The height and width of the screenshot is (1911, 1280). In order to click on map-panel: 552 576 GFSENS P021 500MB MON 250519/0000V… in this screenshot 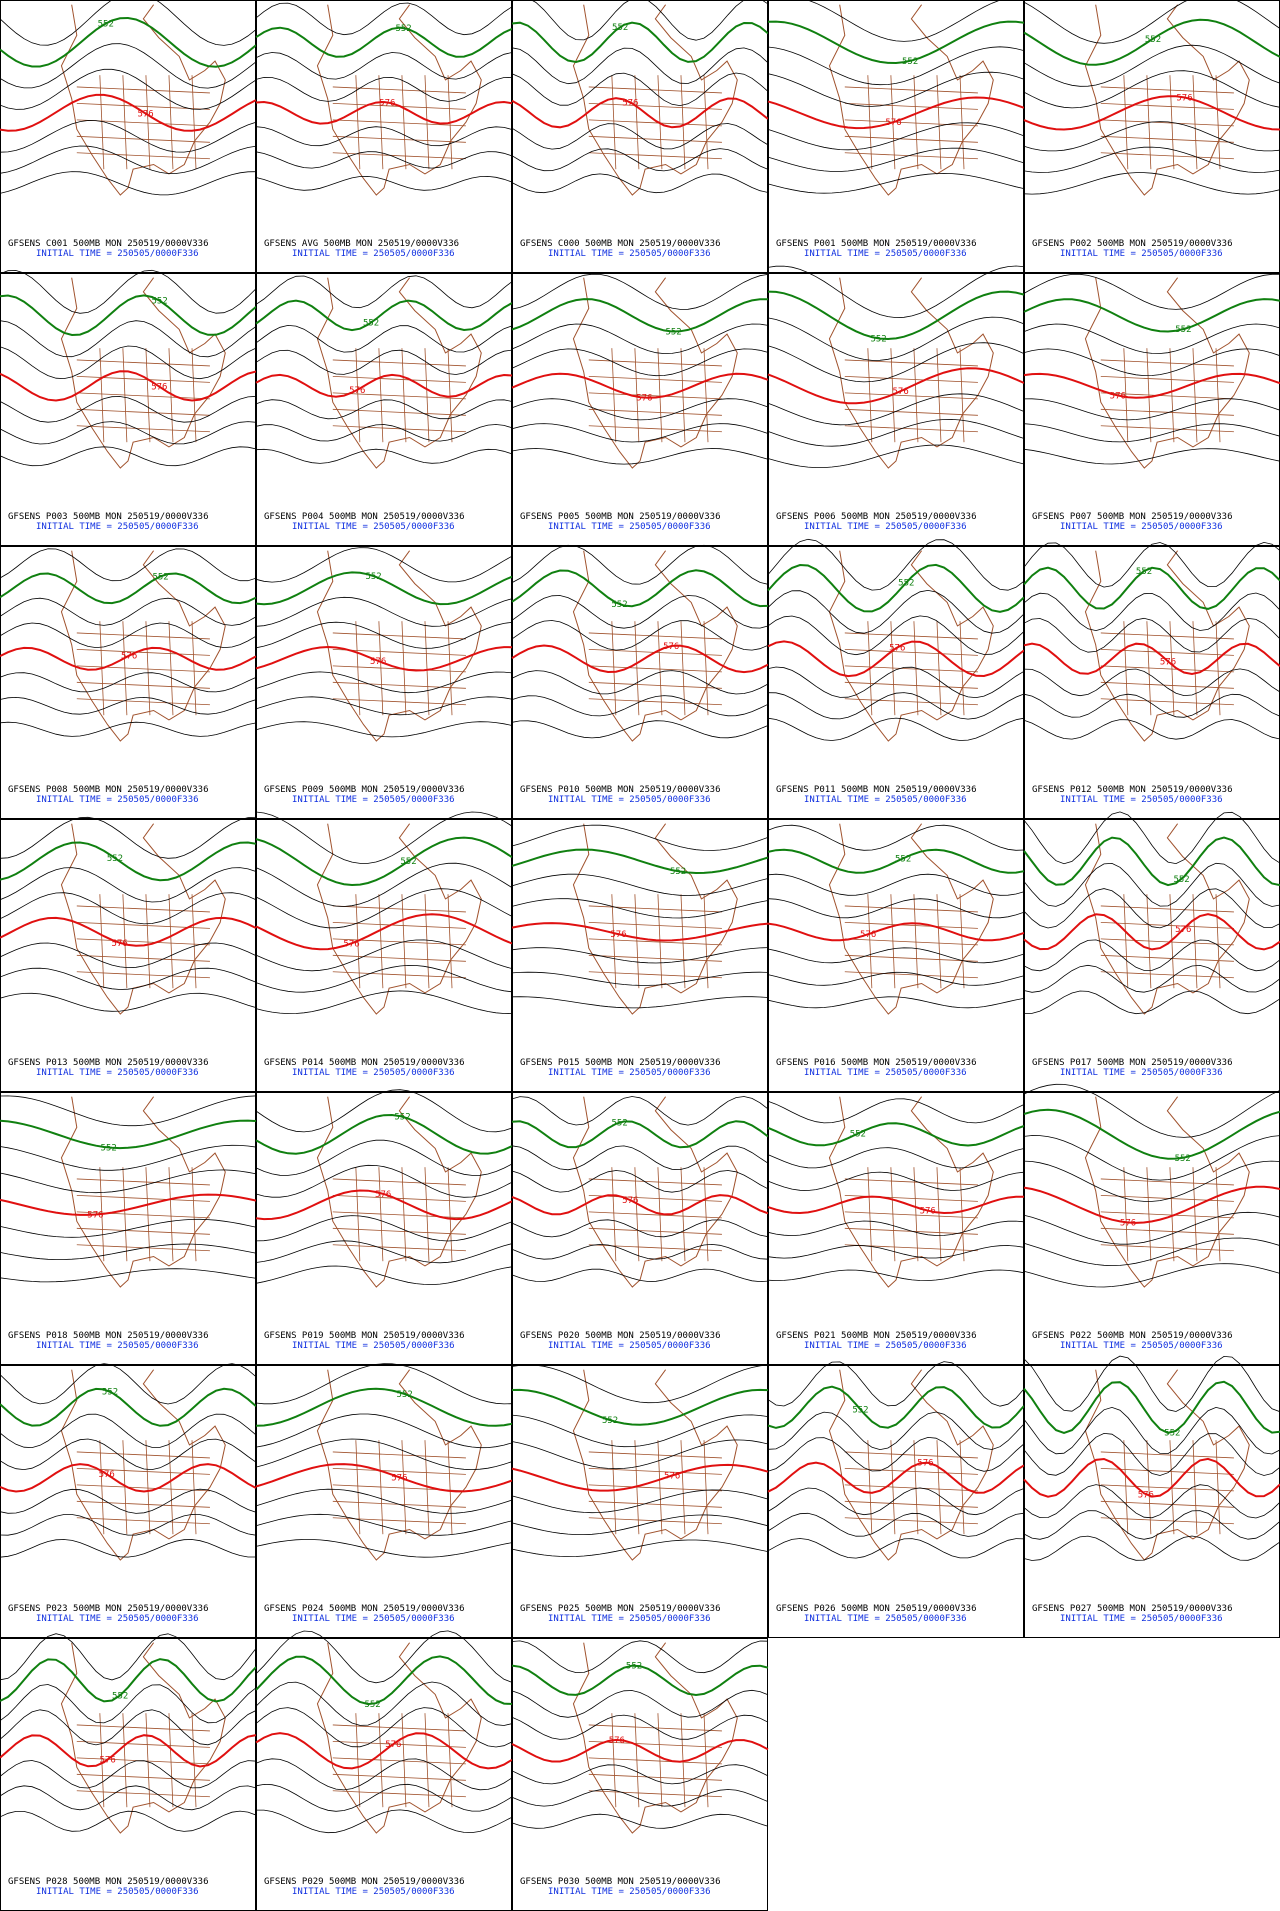, I will do `click(896, 1228)`.